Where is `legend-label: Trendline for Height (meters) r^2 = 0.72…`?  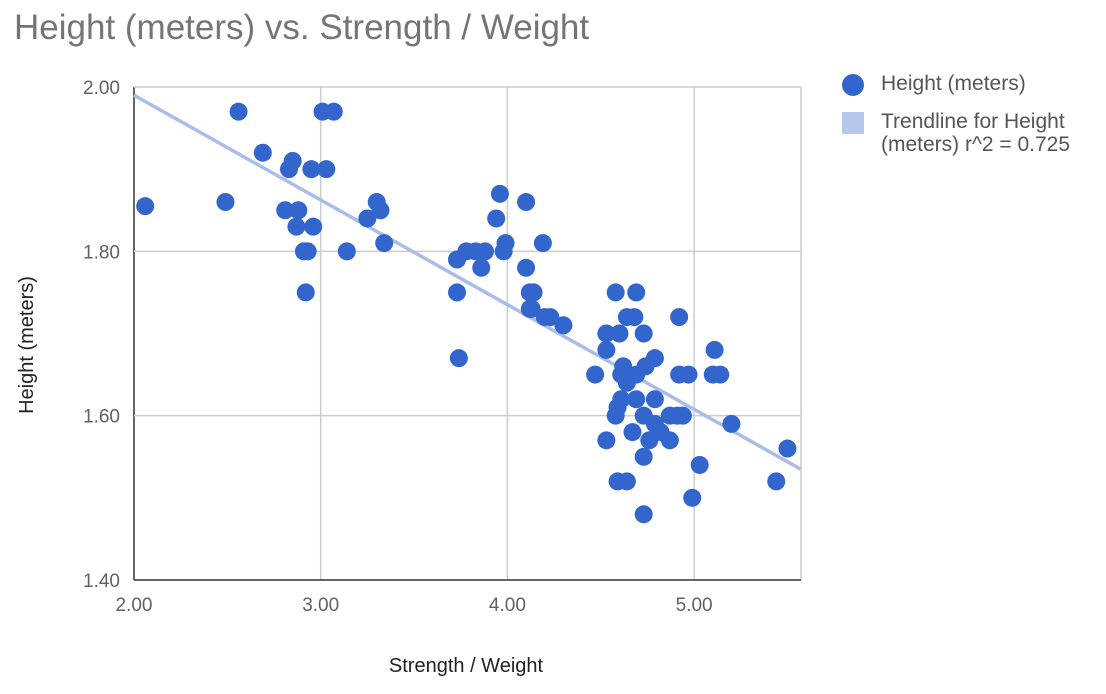 legend-label: Trendline for Height (meters) r^2 = 0.72… is located at coordinates (976, 133).